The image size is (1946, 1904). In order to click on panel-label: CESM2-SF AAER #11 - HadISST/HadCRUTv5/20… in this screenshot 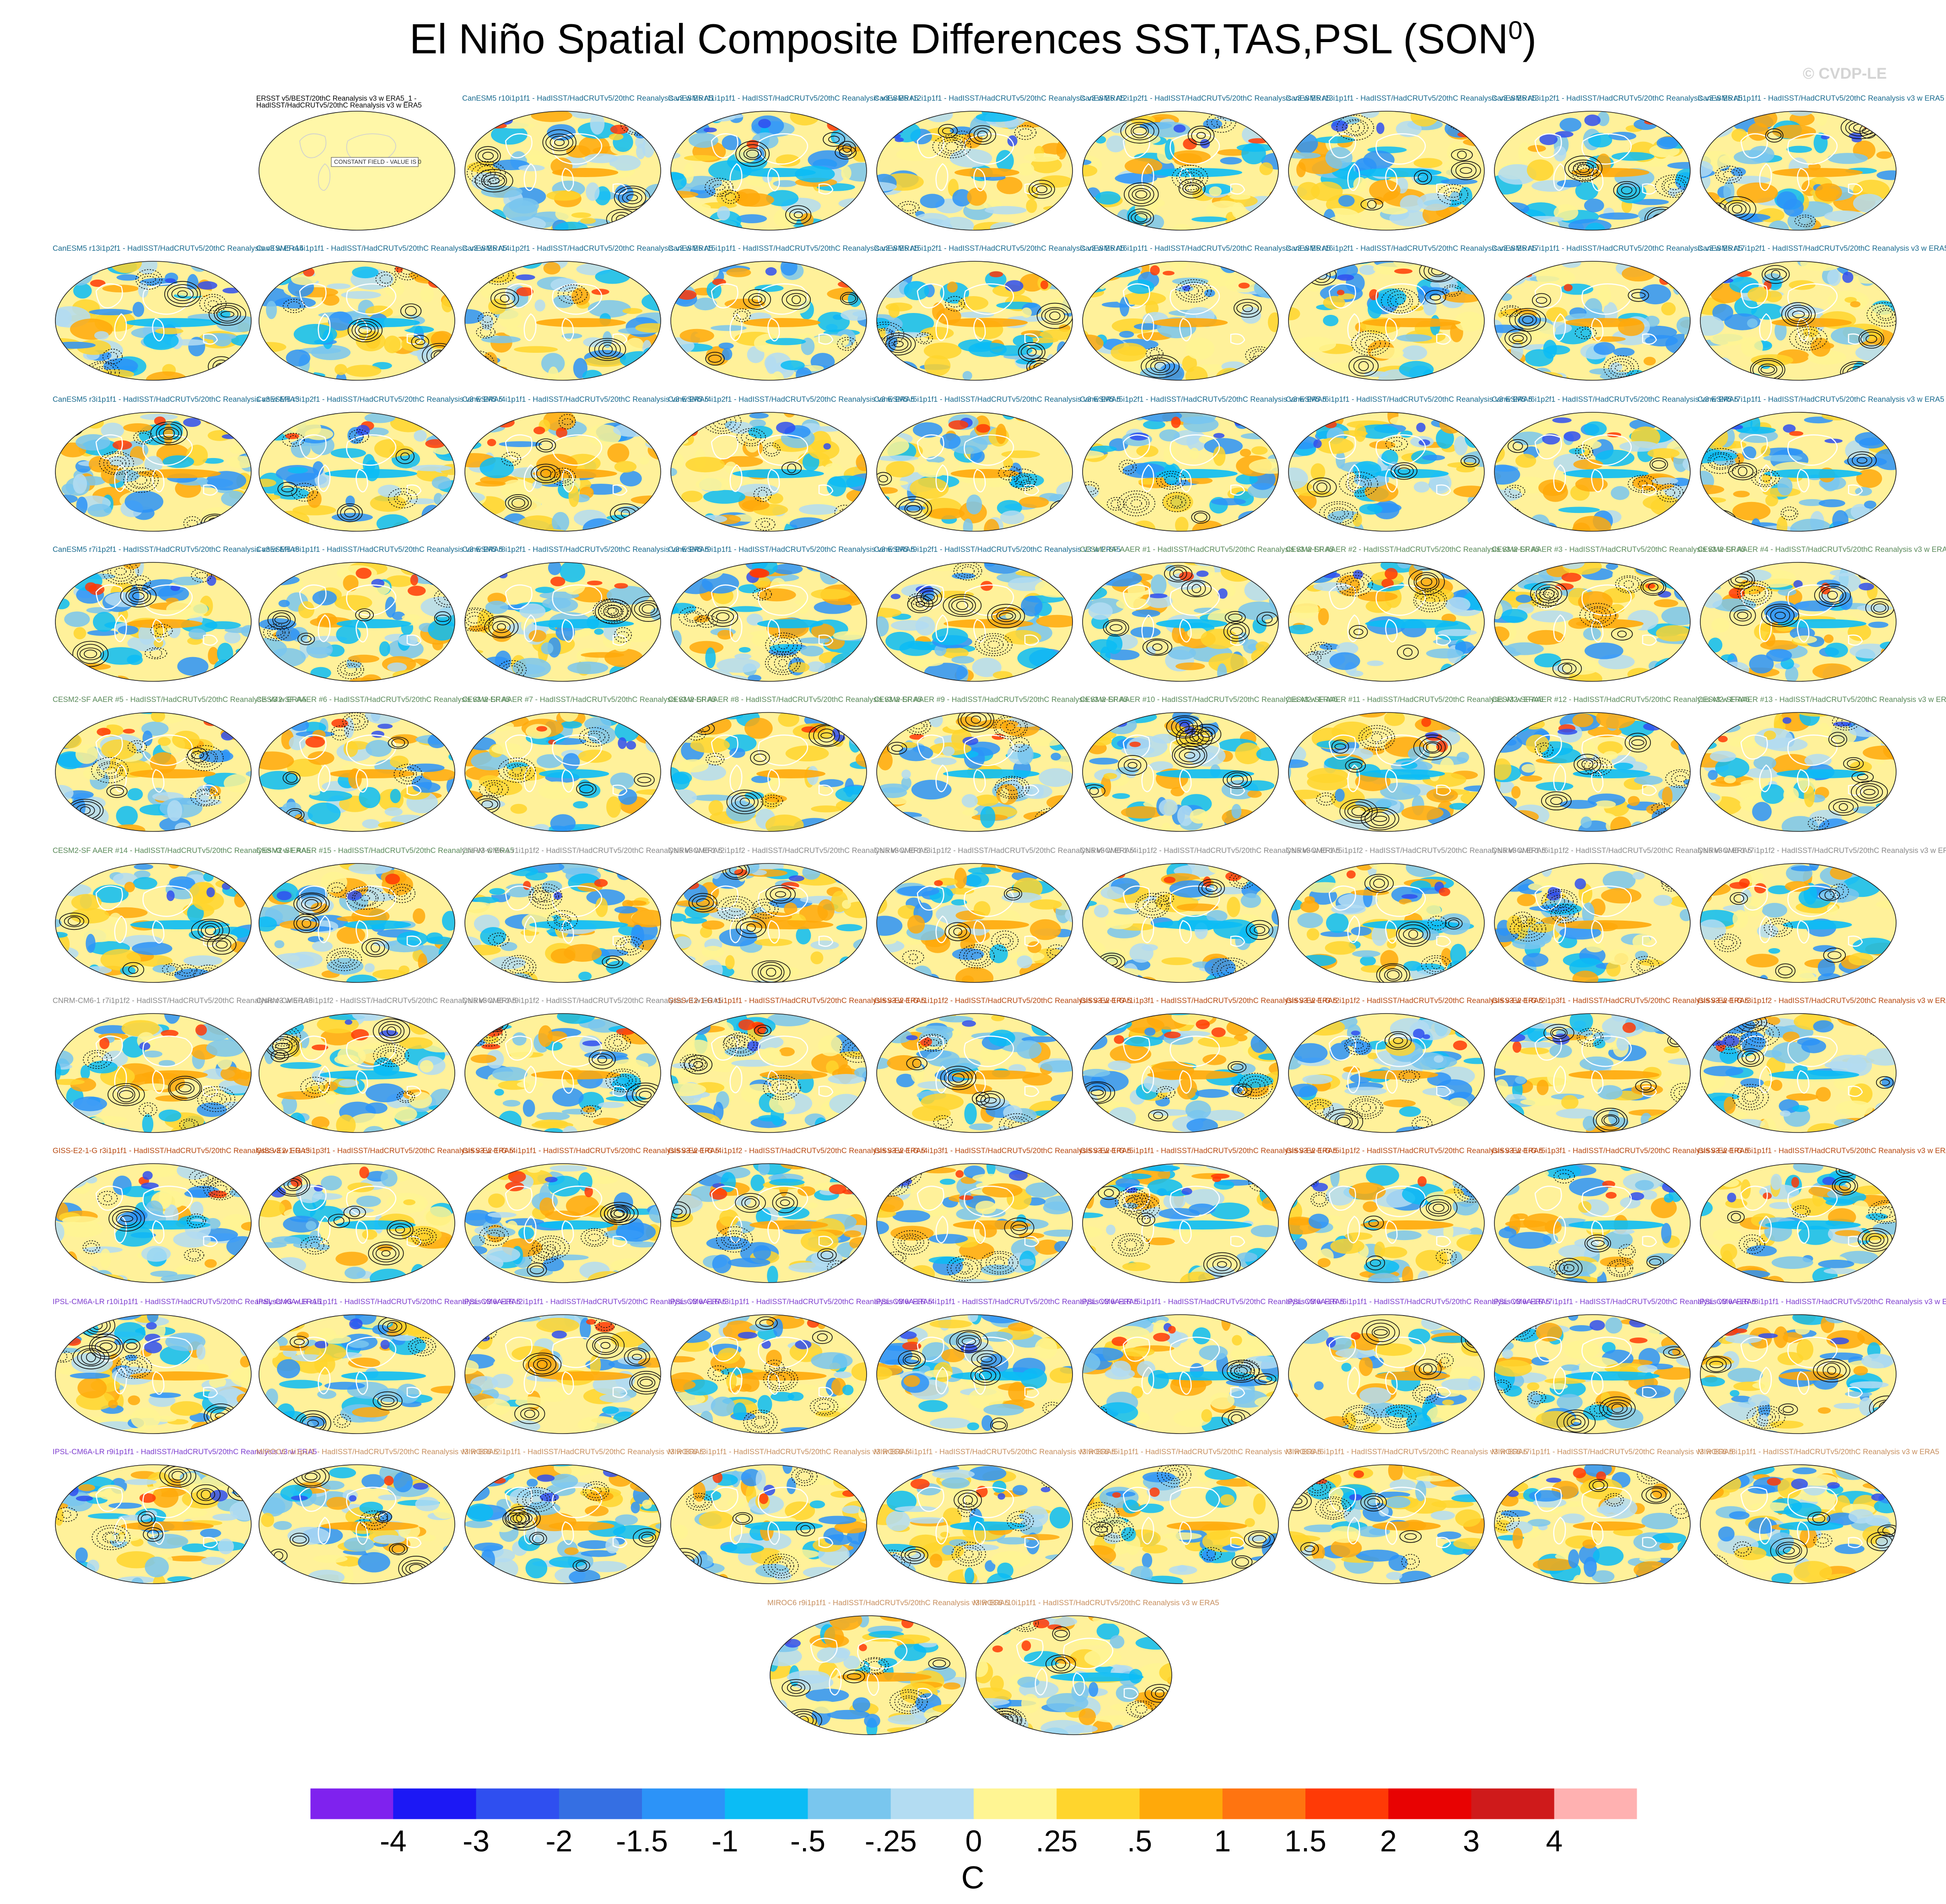, I will do `click(1414, 700)`.